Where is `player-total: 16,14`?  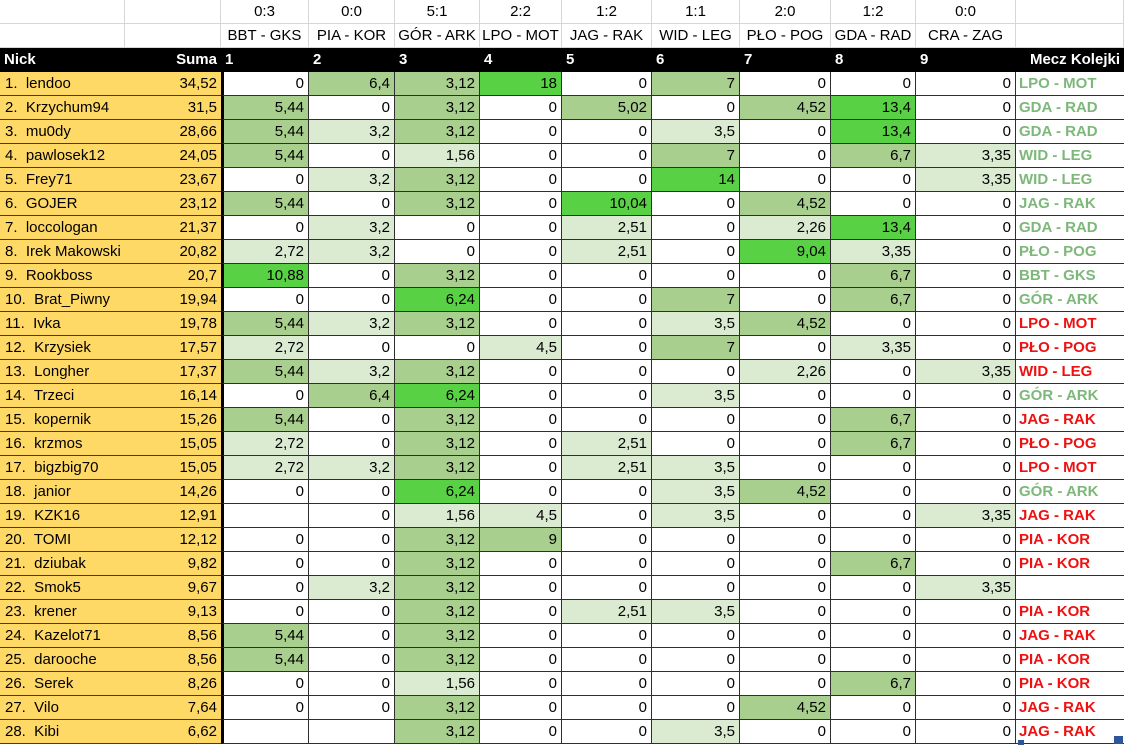 player-total: 16,14 is located at coordinates (173, 396).